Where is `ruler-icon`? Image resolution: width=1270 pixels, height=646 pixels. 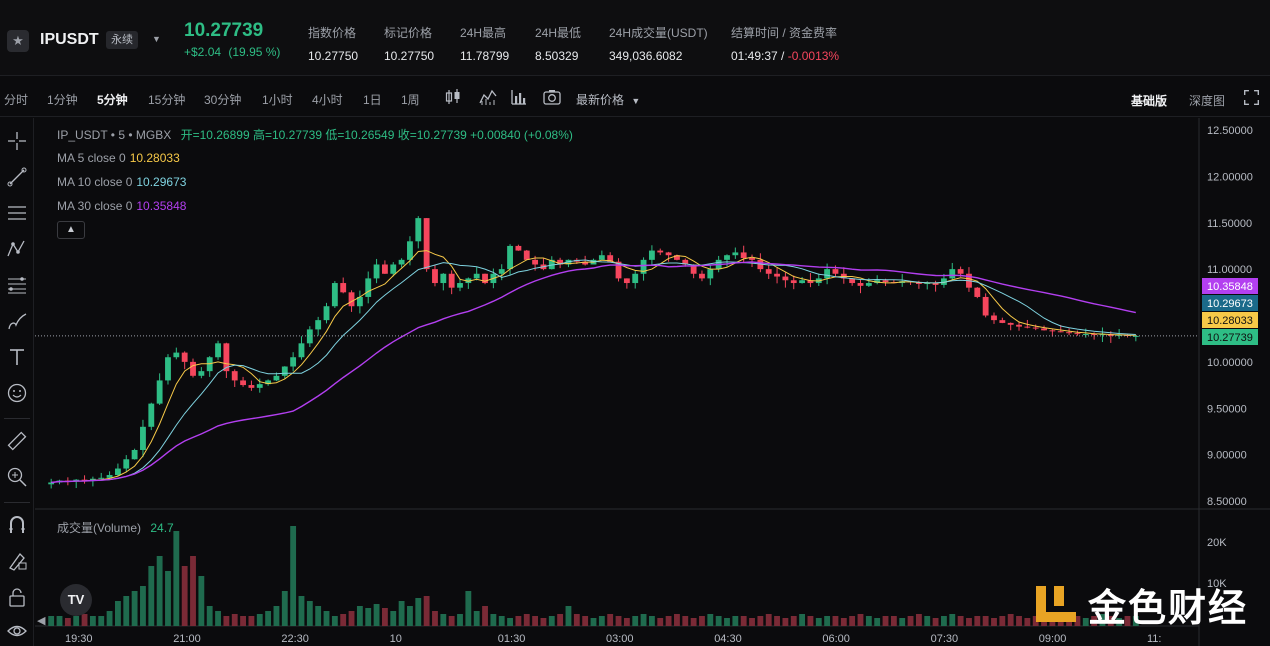 ruler-icon is located at coordinates (17, 441).